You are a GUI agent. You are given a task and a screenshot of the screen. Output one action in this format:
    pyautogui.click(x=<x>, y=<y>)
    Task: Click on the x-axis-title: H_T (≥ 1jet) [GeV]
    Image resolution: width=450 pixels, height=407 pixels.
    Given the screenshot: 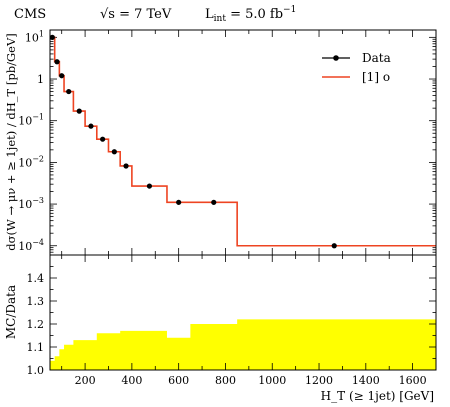 What is the action you would take?
    pyautogui.click(x=377, y=396)
    